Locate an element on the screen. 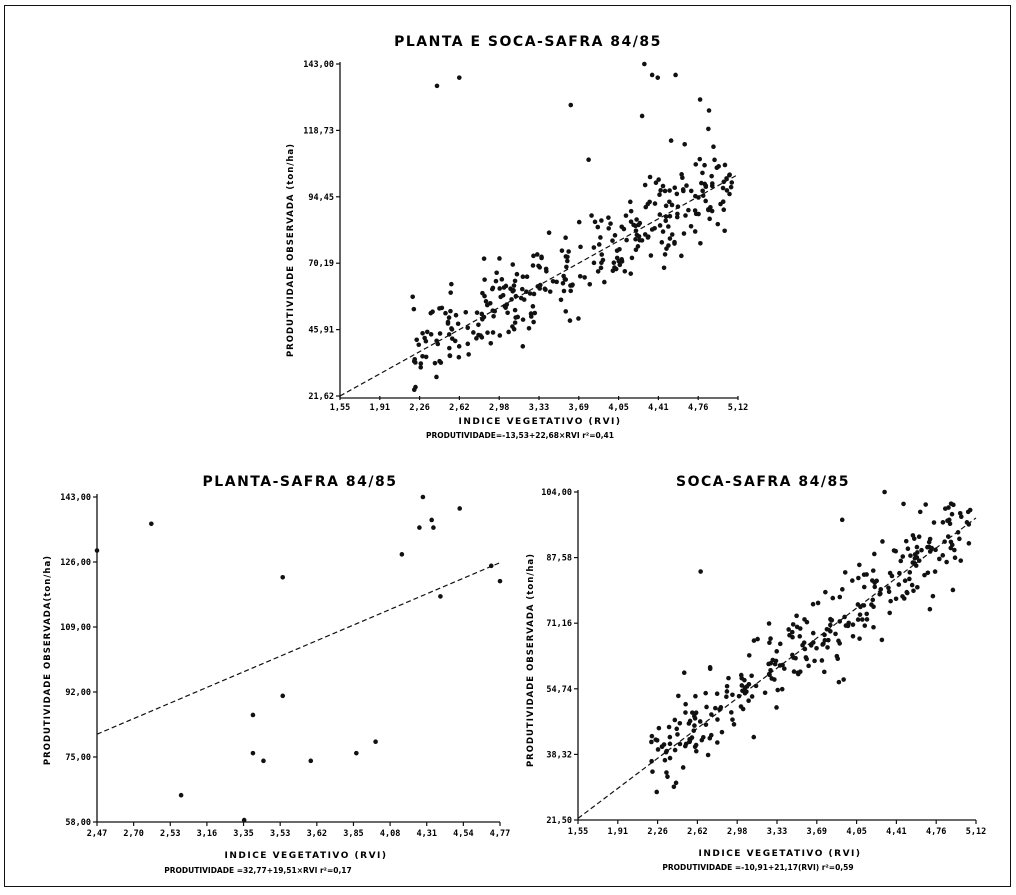 This screenshot has height=895, width=1016. right-y-tick-label: 104,00 is located at coordinates (556, 493).